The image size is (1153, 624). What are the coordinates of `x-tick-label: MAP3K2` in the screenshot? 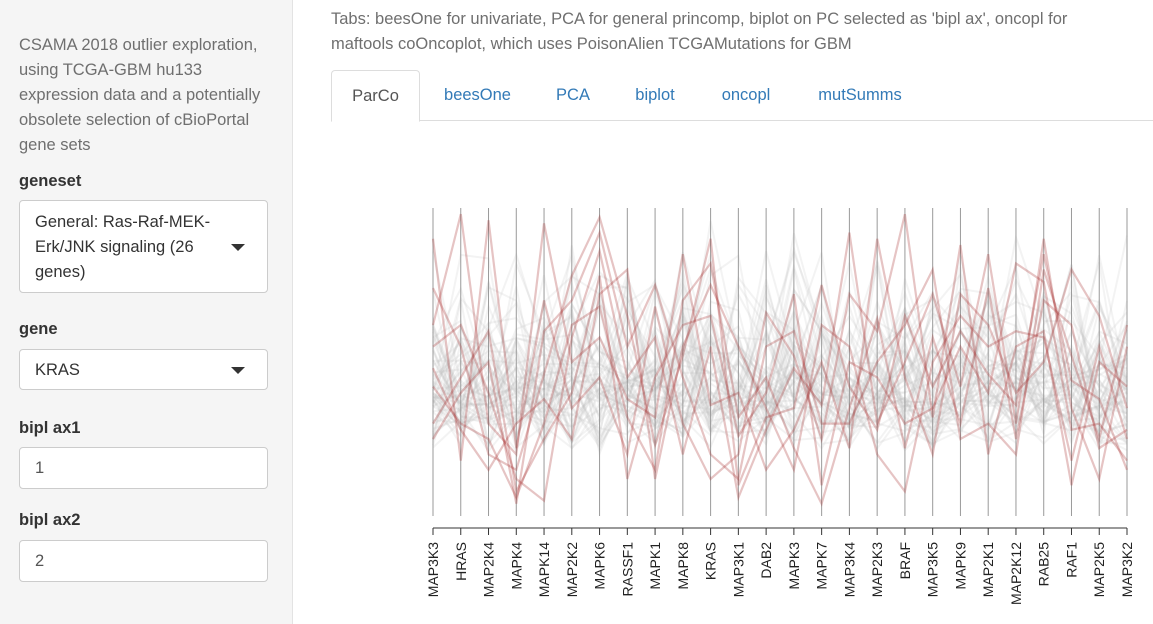 It's located at (1127, 569).